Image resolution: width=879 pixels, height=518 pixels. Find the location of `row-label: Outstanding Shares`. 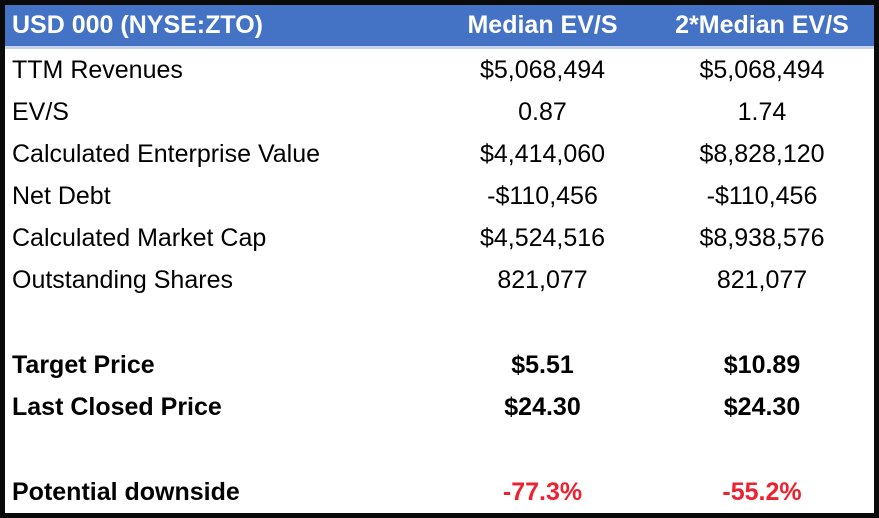

row-label: Outstanding Shares is located at coordinates (122, 279).